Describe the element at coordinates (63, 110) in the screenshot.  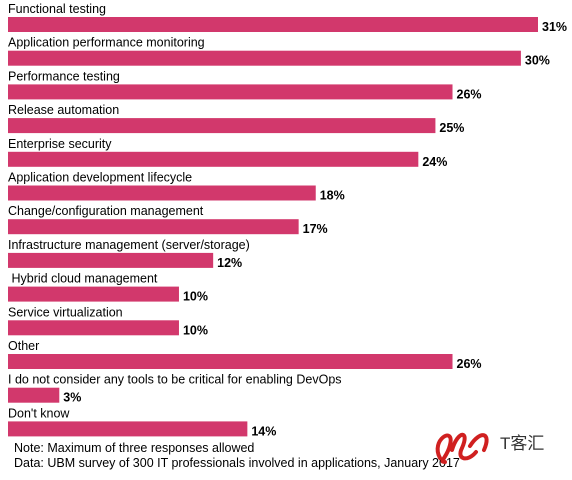
I see `category-label: Release automation` at that location.